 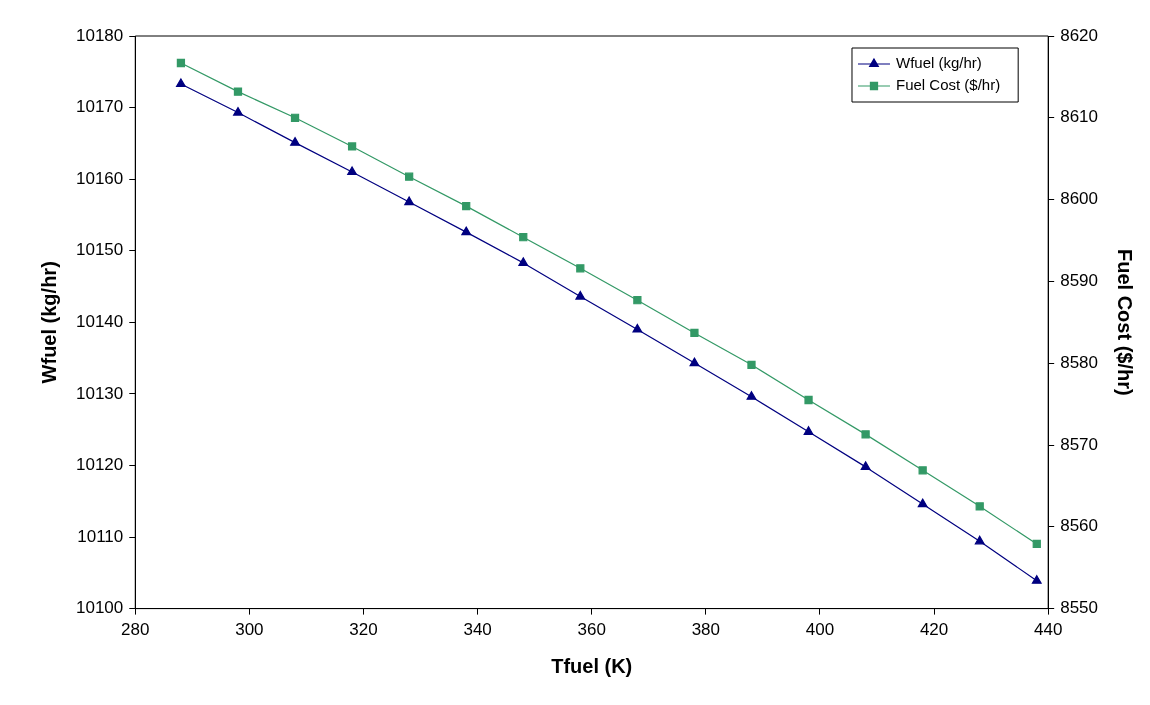 What do you see at coordinates (1079, 281) in the screenshot?
I see `y2-tick-label: 8590` at bounding box center [1079, 281].